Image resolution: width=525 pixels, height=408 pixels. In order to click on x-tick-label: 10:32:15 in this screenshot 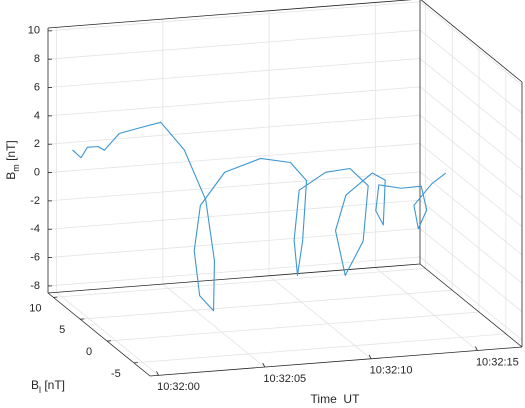, I will do `click(497, 362)`.